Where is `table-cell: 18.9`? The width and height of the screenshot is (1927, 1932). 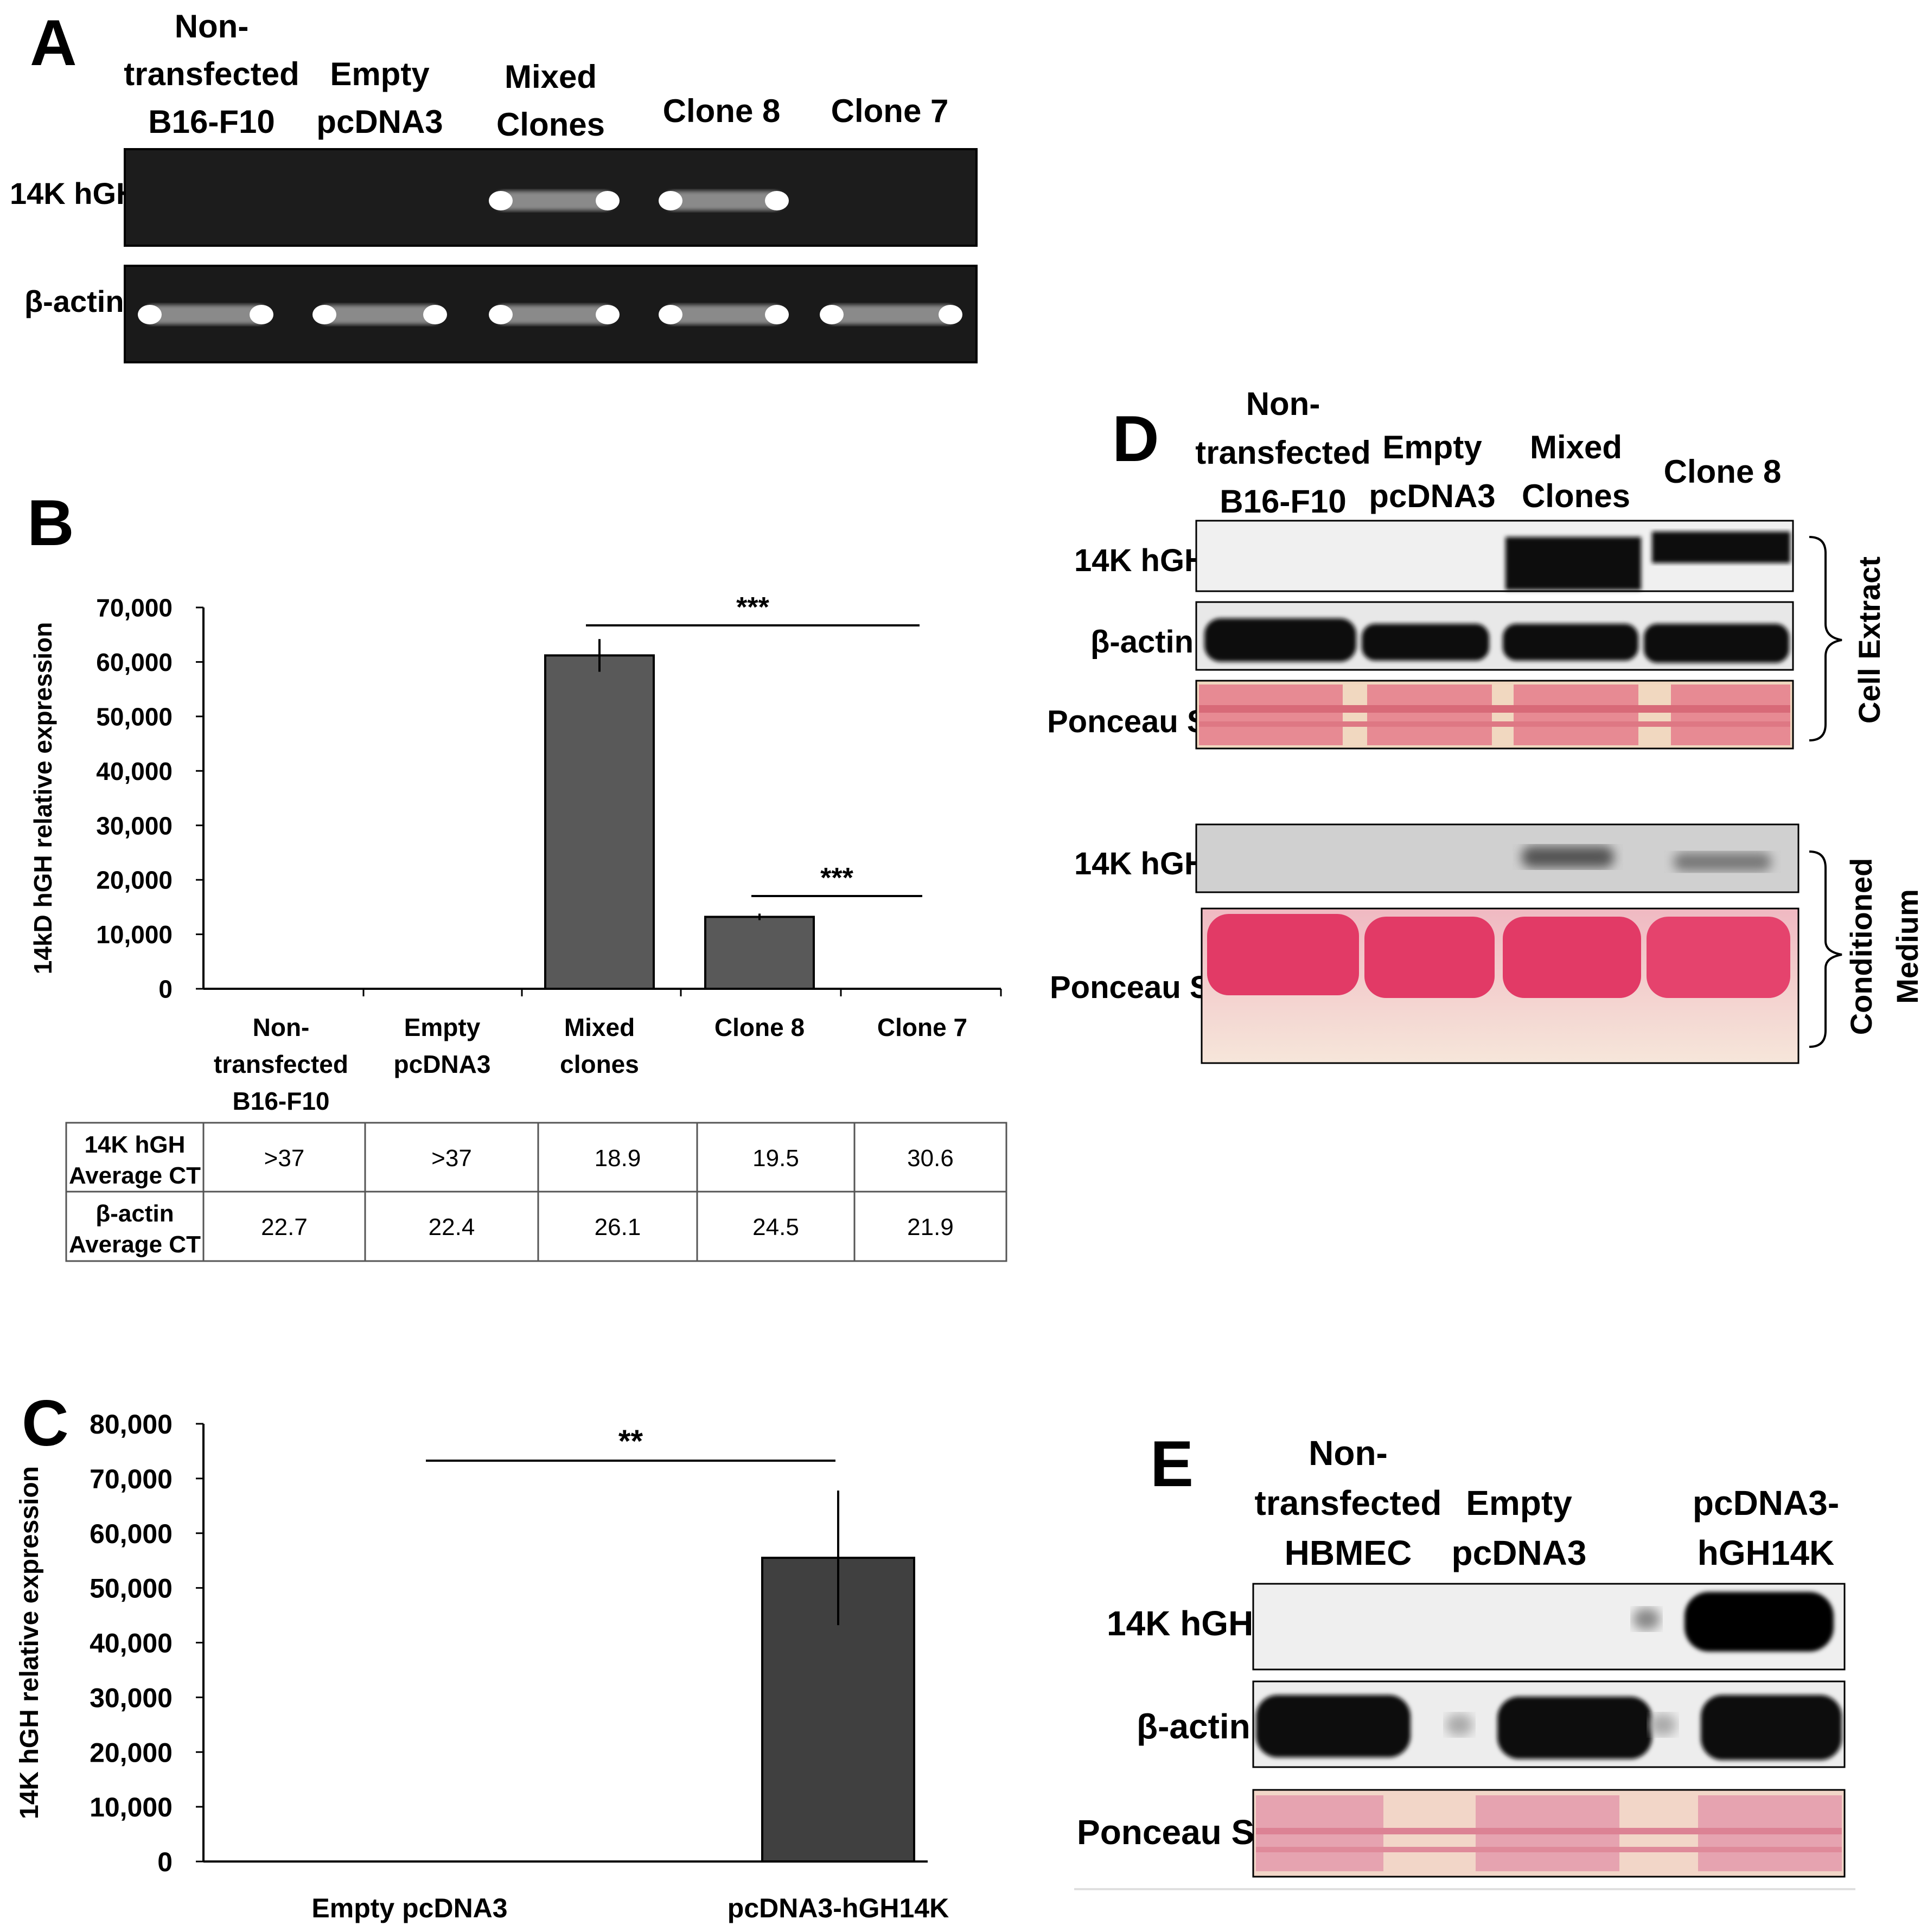 table-cell: 18.9 is located at coordinates (618, 1158).